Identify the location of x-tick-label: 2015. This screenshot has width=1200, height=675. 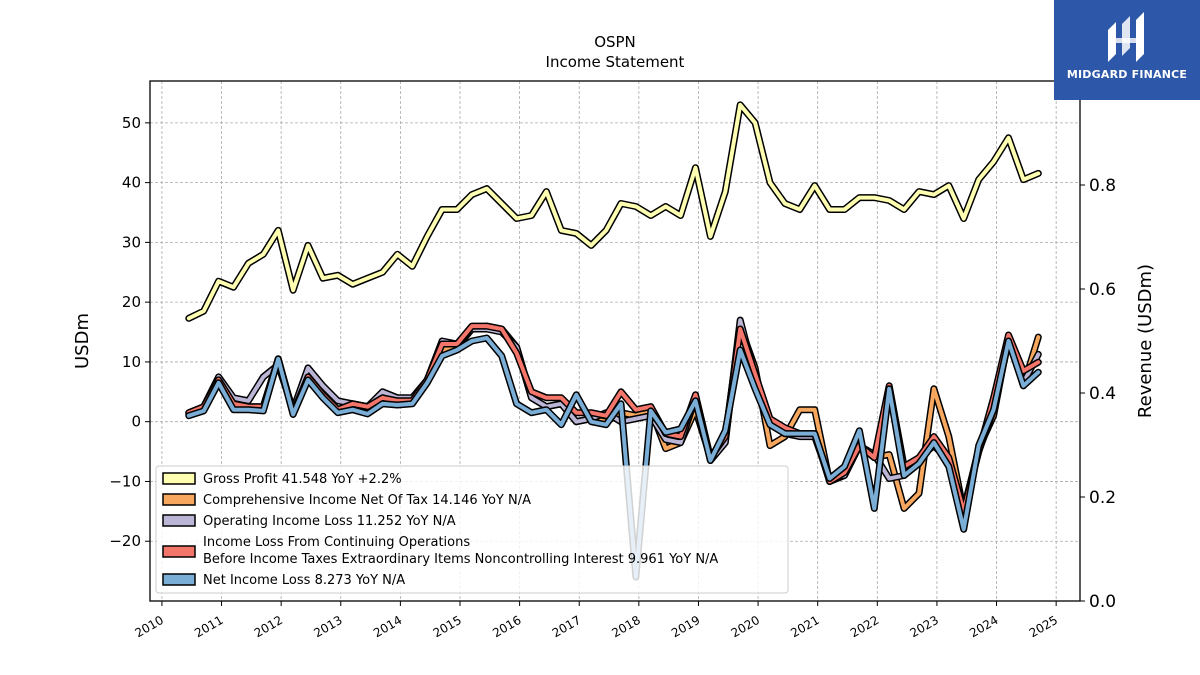
(447, 626).